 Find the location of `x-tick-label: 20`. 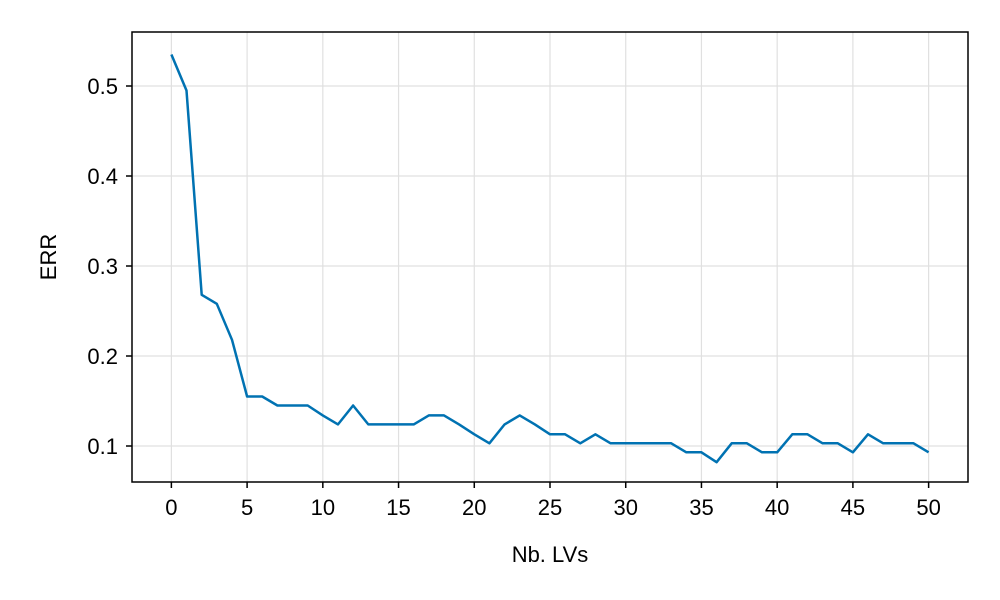

x-tick-label: 20 is located at coordinates (474, 507).